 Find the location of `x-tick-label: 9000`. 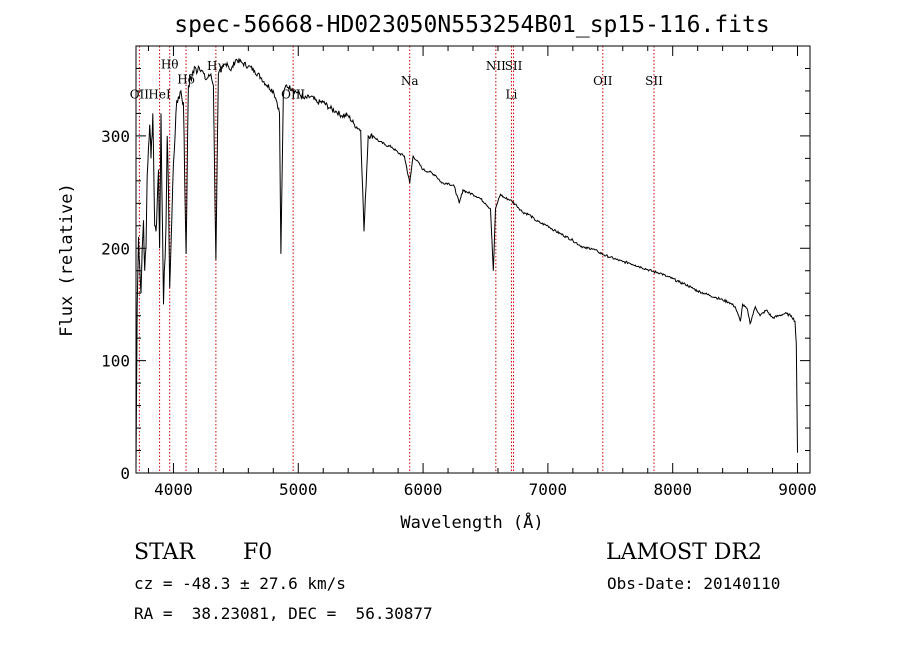

x-tick-label: 9000 is located at coordinates (797, 489).